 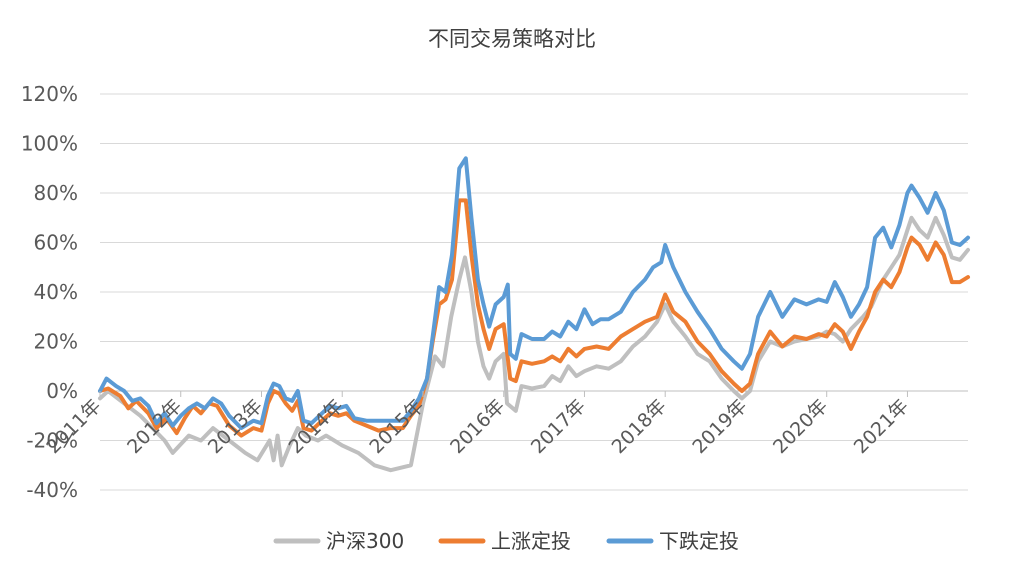 What do you see at coordinates (52, 441) in the screenshot?
I see `y-tick-label: -20%` at bounding box center [52, 441].